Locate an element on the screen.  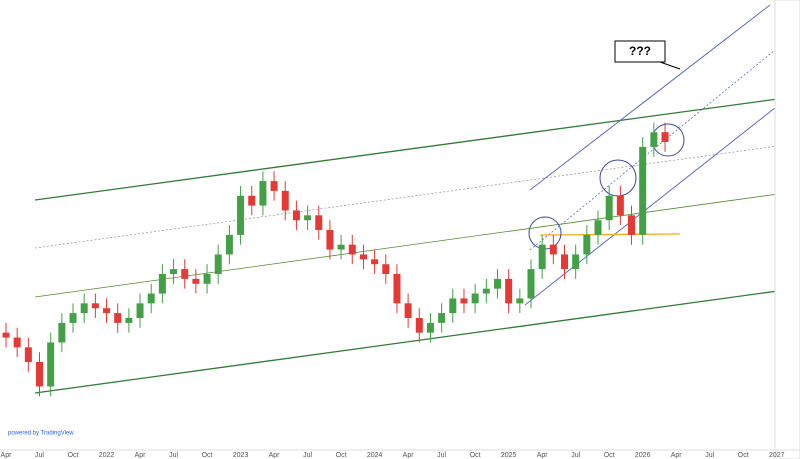
price-axis is located at coordinates (787, 229).